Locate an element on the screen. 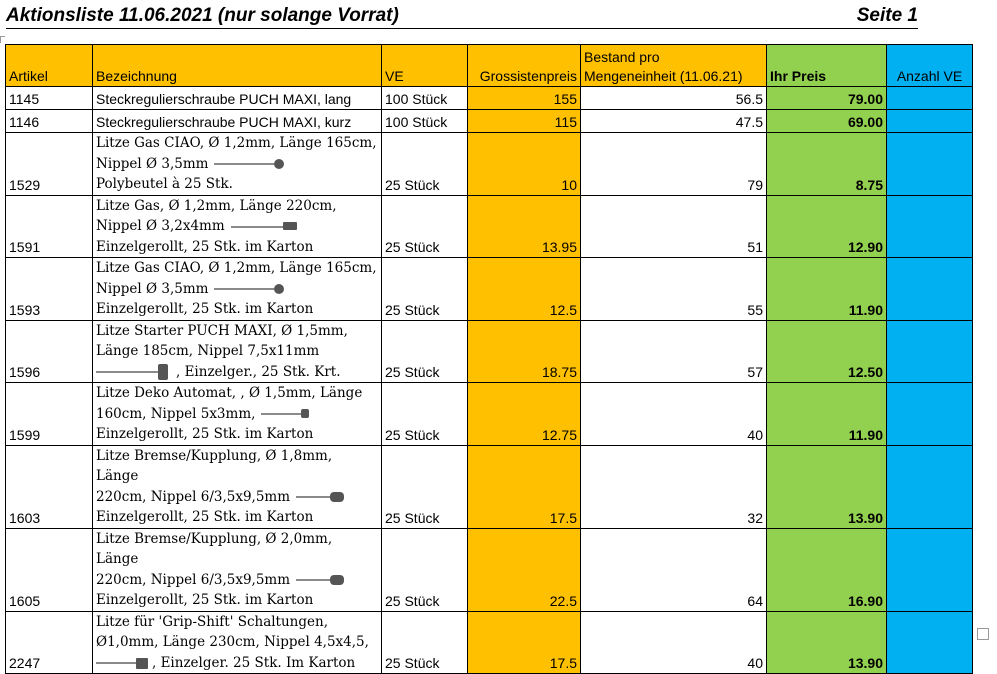  cell-artikel: 1145 is located at coordinates (49, 98).